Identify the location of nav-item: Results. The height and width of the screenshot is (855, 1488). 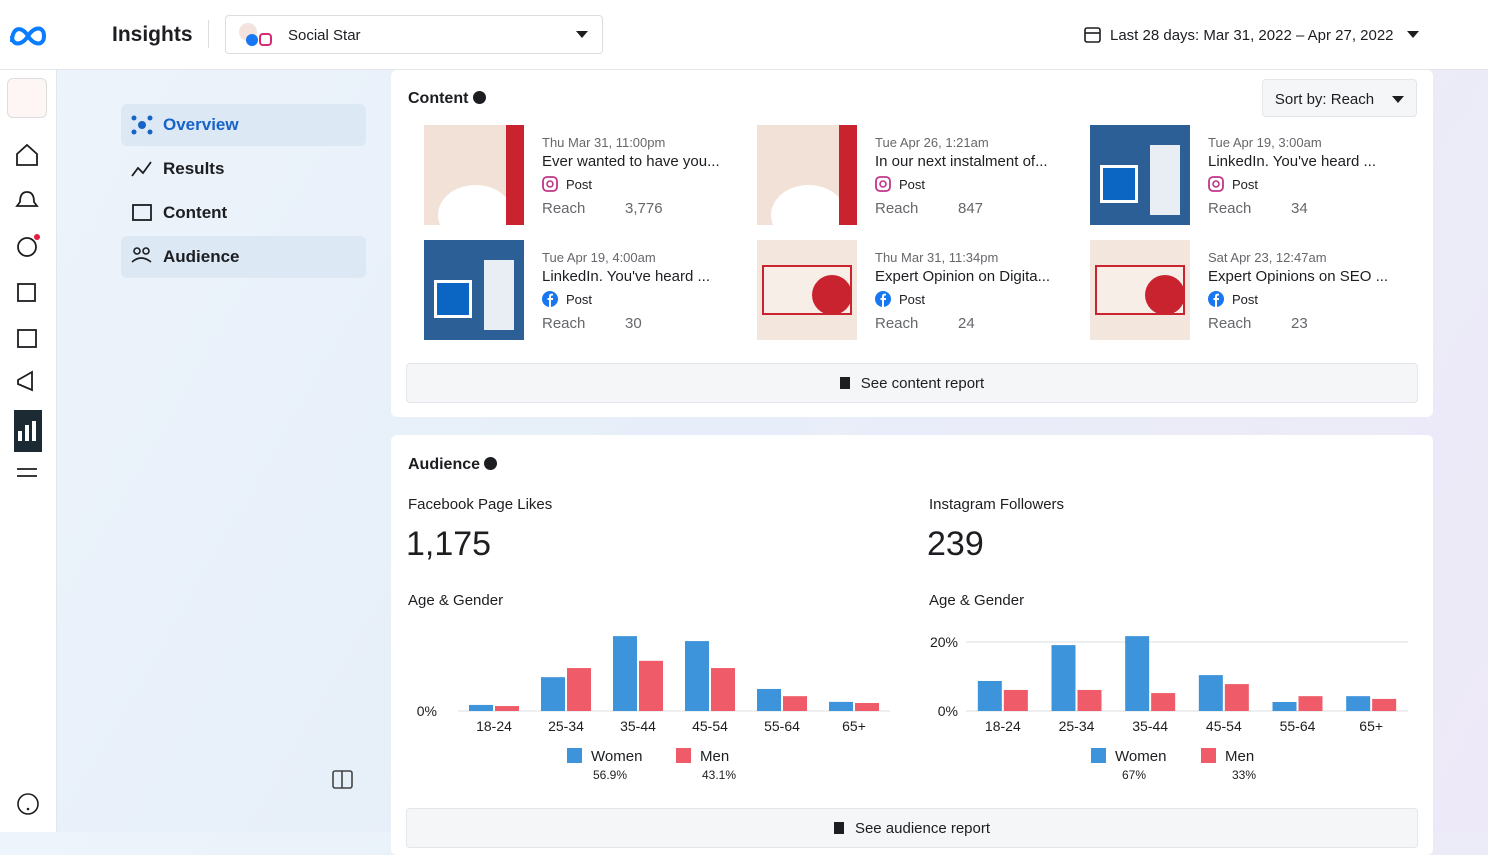
(243, 169).